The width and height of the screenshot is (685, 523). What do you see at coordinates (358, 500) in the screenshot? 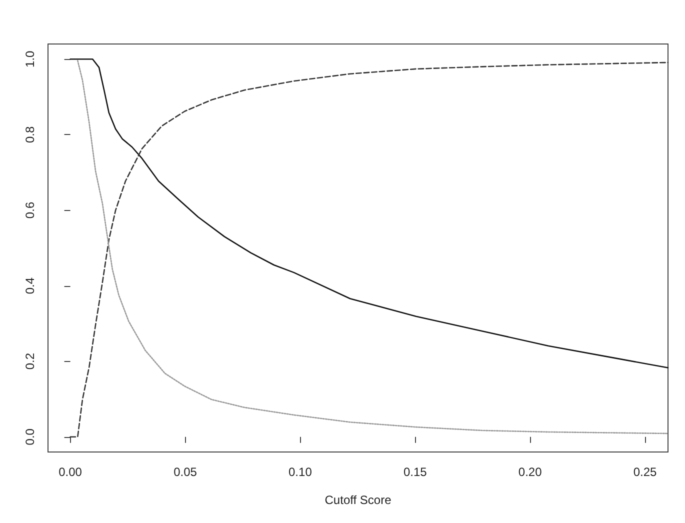
I see `x-axis-title: Cutoff Score` at bounding box center [358, 500].